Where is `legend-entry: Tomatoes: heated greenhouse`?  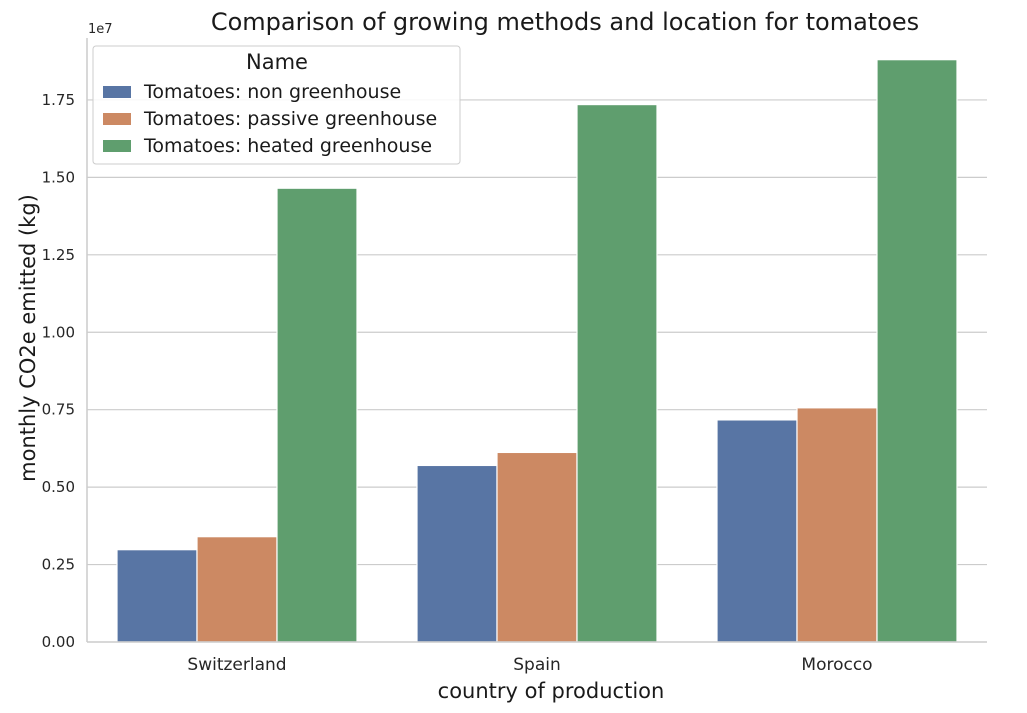 legend-entry: Tomatoes: heated greenhouse is located at coordinates (287, 146).